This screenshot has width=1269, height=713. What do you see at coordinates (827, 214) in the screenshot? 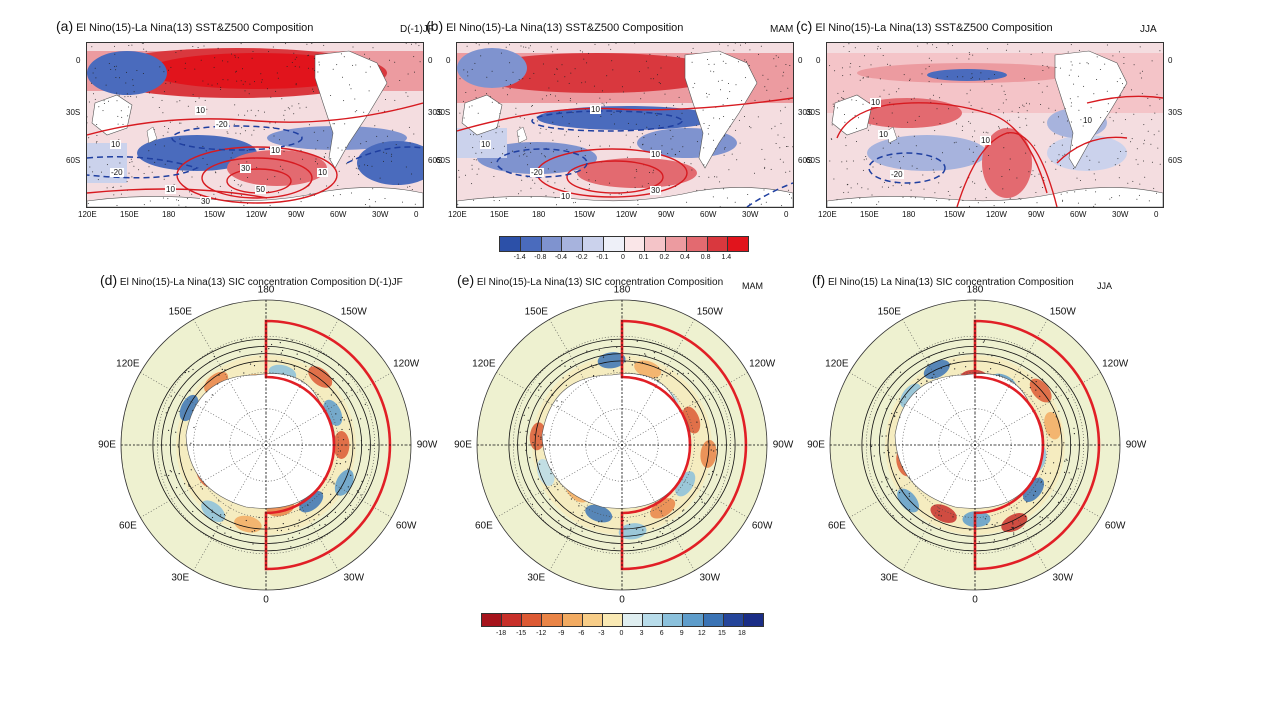
I see `x-tick-label: 120E` at bounding box center [827, 214].